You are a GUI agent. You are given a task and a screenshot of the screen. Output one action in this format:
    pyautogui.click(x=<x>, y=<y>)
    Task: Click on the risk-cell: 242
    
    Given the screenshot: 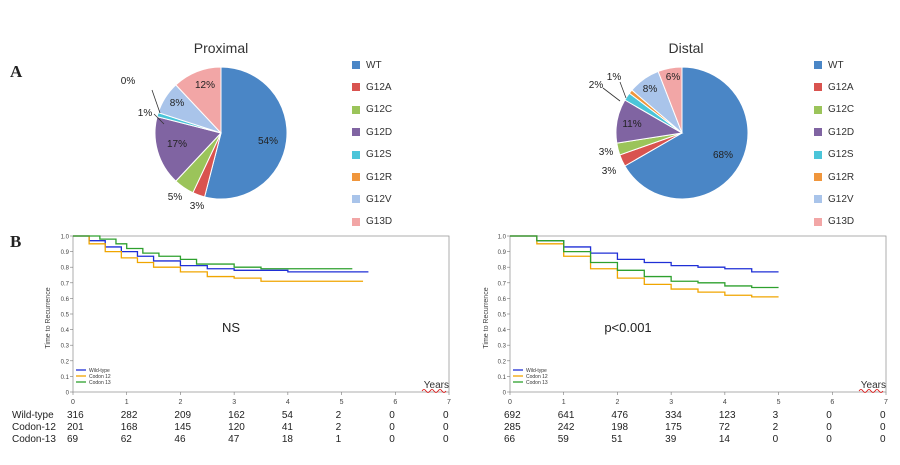 What is the action you would take?
    pyautogui.click(x=566, y=427)
    